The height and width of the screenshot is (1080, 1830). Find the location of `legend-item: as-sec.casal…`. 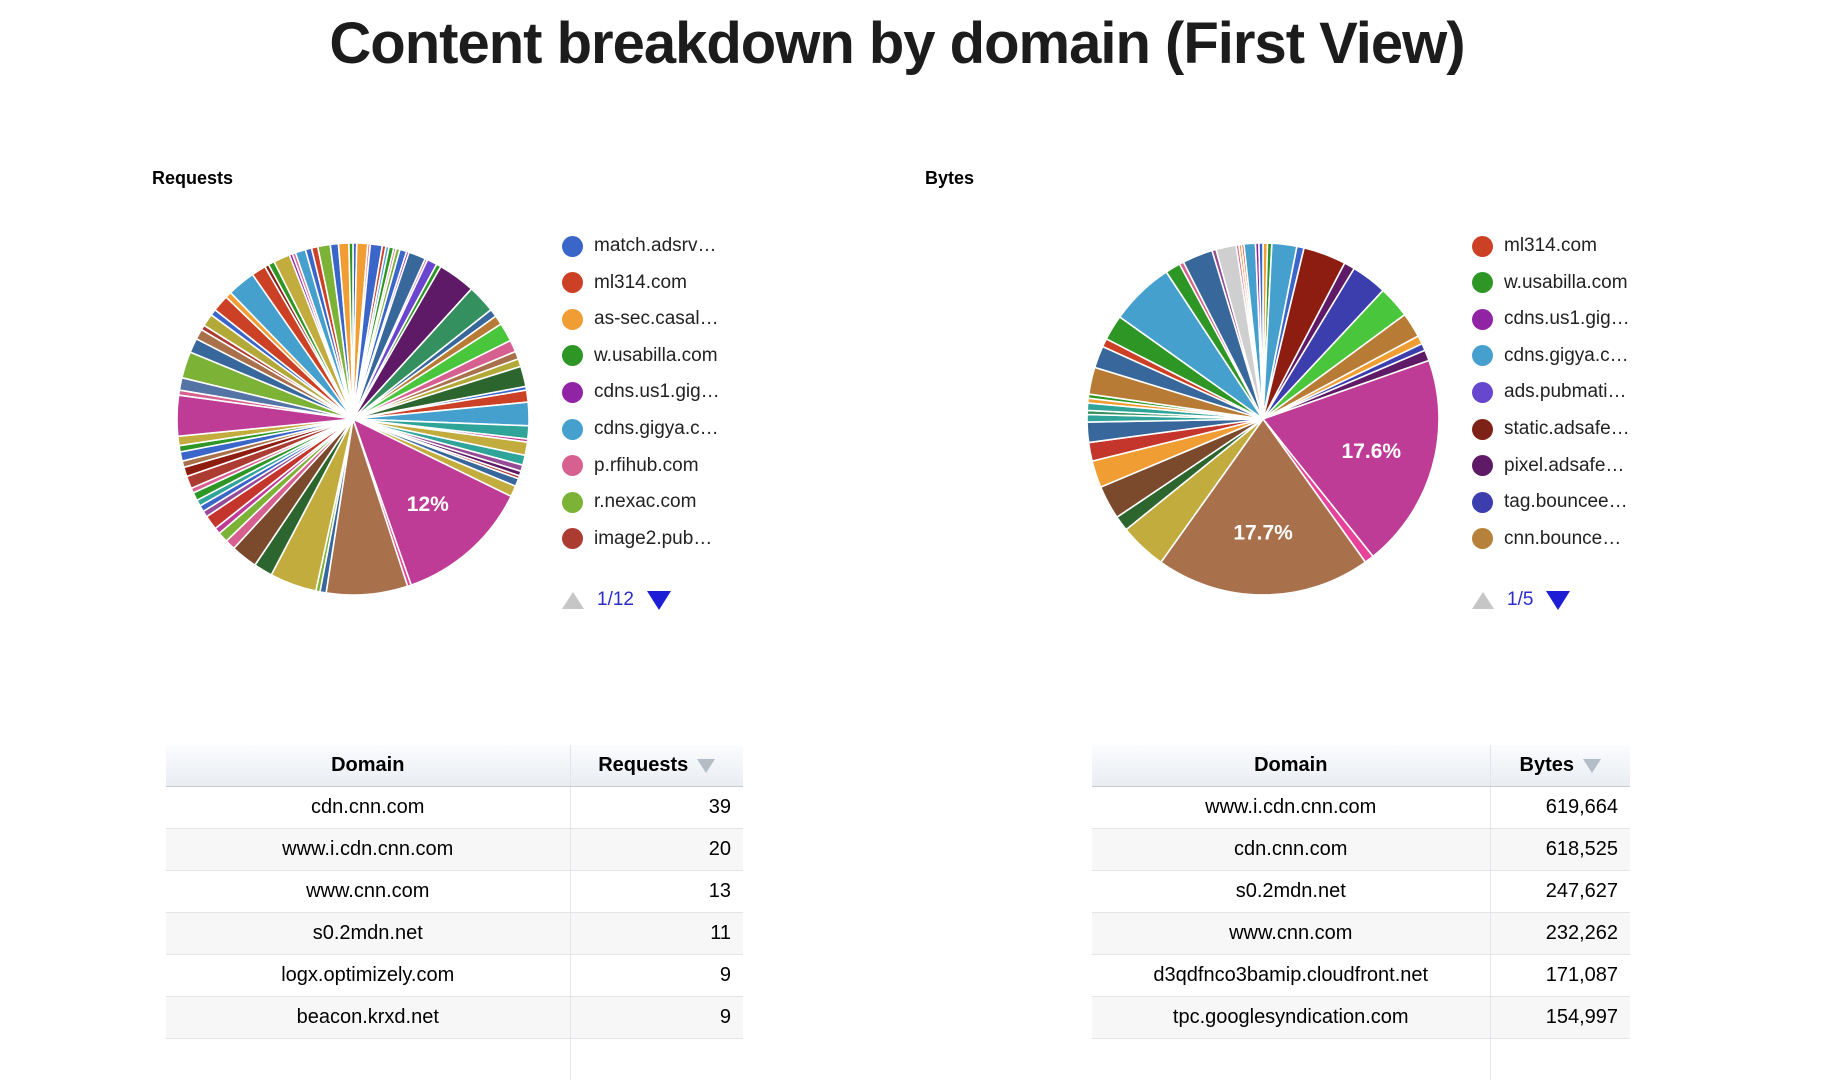

legend-item: as-sec.casal… is located at coordinates (640, 319).